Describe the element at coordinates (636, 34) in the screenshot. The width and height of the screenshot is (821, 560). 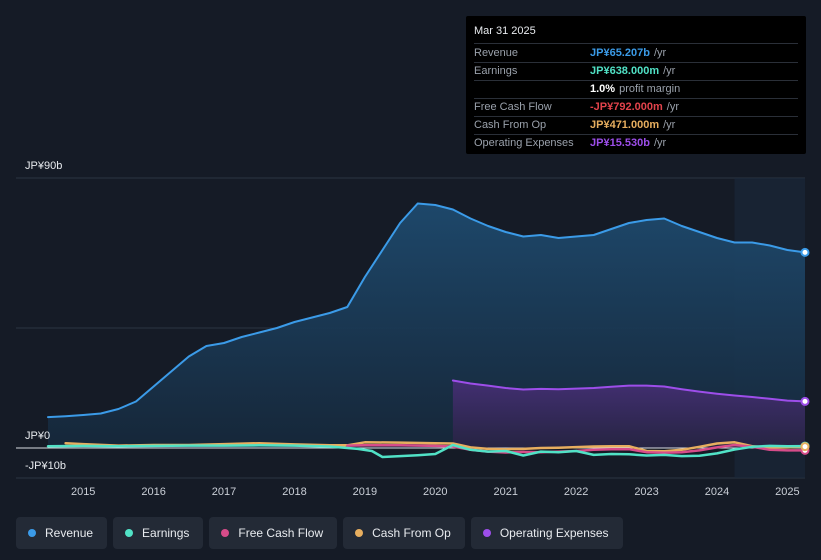
I see `tooltip-date: Mar 31 2025` at that location.